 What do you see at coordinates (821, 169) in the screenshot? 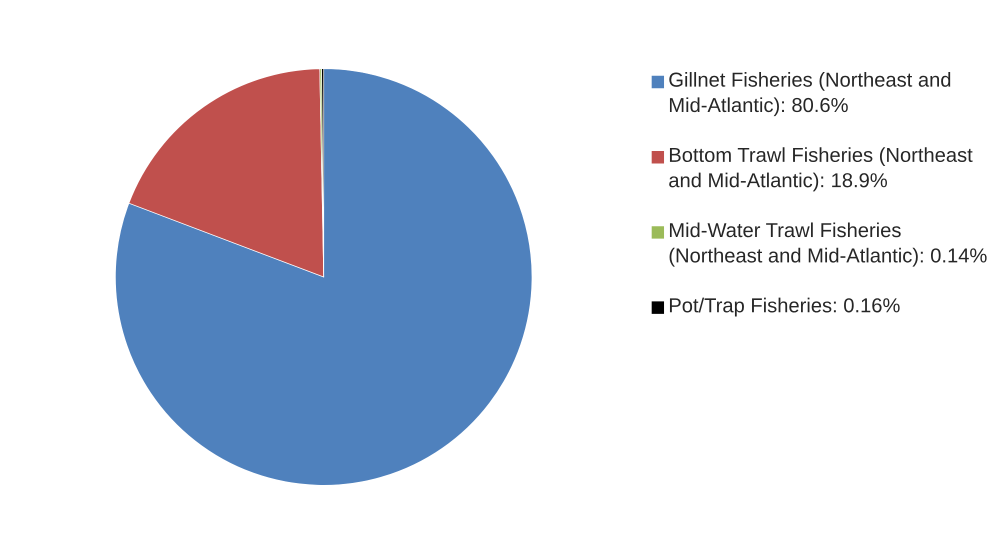
I see `legend-label: Bottom Trawl Fisheries (Northeast and Mid-Atlantic): 18.9%` at bounding box center [821, 169].